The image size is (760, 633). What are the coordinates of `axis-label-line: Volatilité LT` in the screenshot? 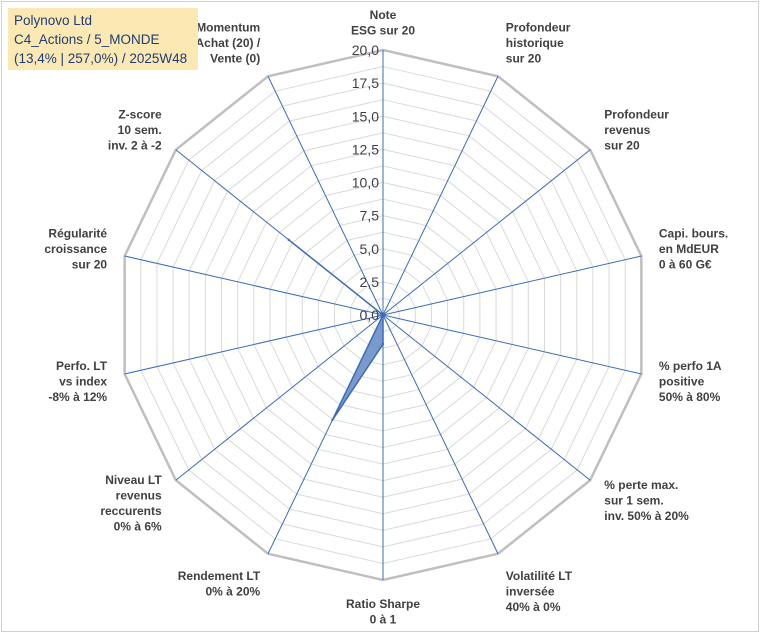 It's located at (539, 576).